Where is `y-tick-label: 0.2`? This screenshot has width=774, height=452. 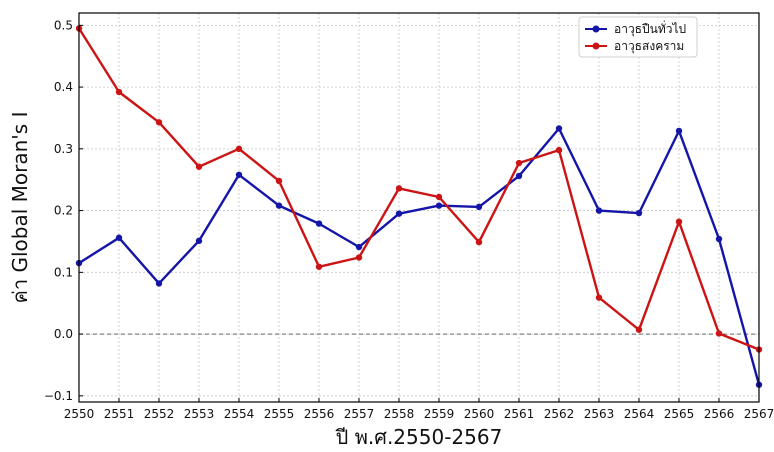
y-tick-label: 0.2 is located at coordinates (63, 211).